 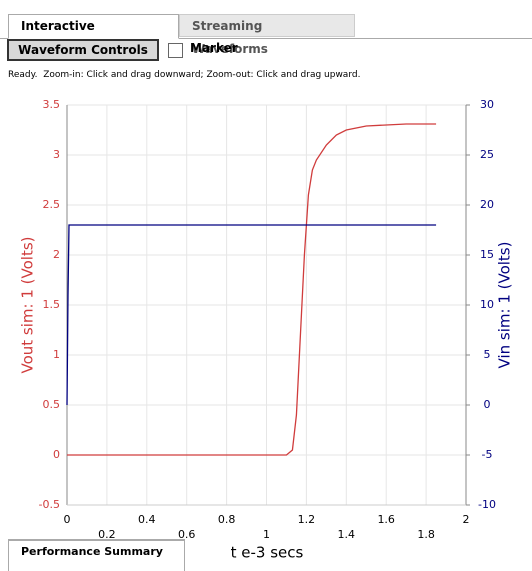 I want to click on y2-tick-label: 5, so click(x=487, y=354).